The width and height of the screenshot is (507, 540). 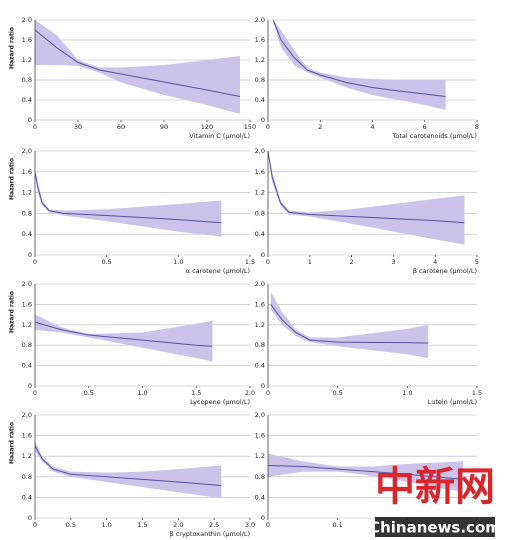 I want to click on x-tick-label: 2.5, so click(x=214, y=525).